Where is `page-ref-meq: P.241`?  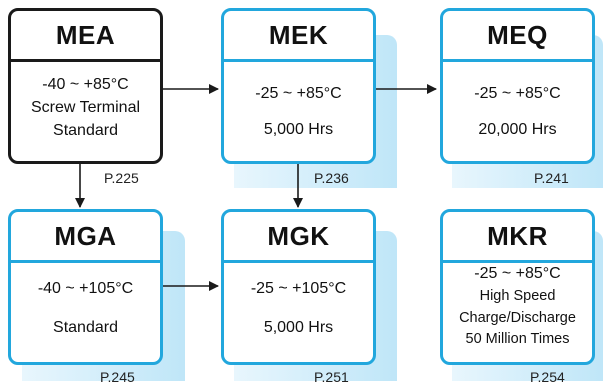 page-ref-meq: P.241 is located at coordinates (551, 178).